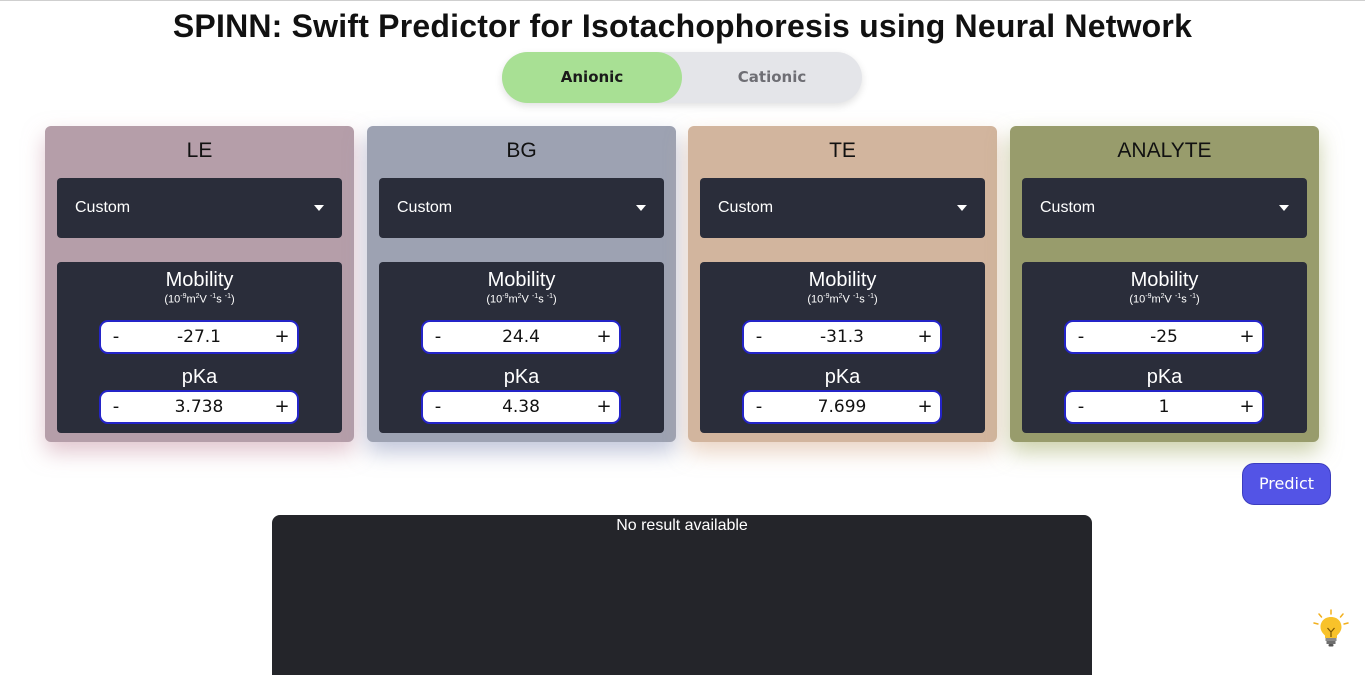  I want to click on pka-input: 1, so click(1164, 407).